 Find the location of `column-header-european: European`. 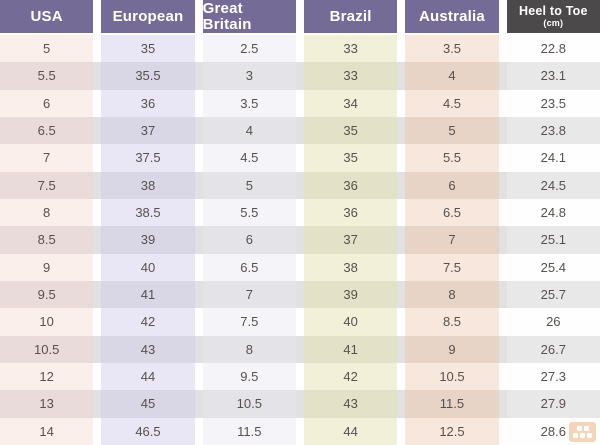

column-header-european: European is located at coordinates (148, 16).